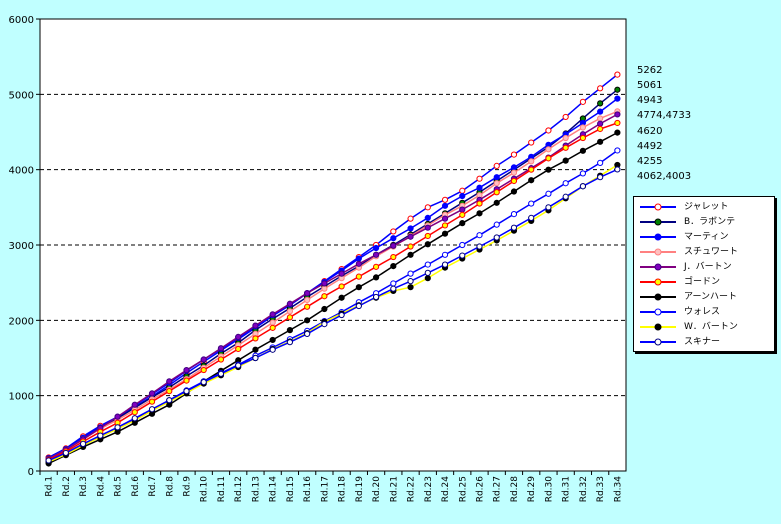  I want to click on legend-item: スキナー, so click(704, 342).